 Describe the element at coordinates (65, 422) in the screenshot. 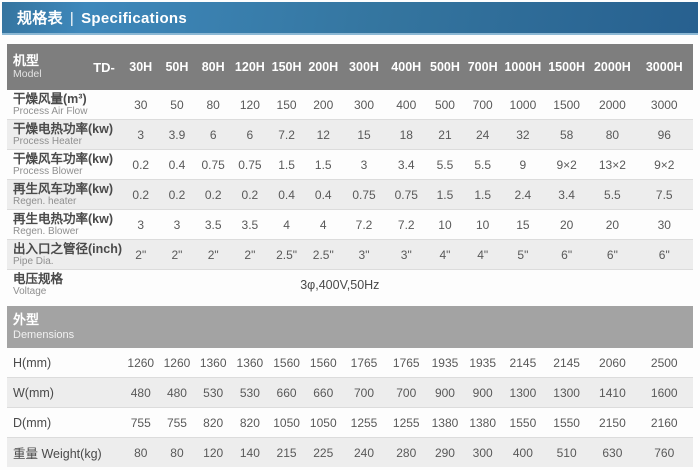

I see `dimension-row-label: D(mm)` at that location.